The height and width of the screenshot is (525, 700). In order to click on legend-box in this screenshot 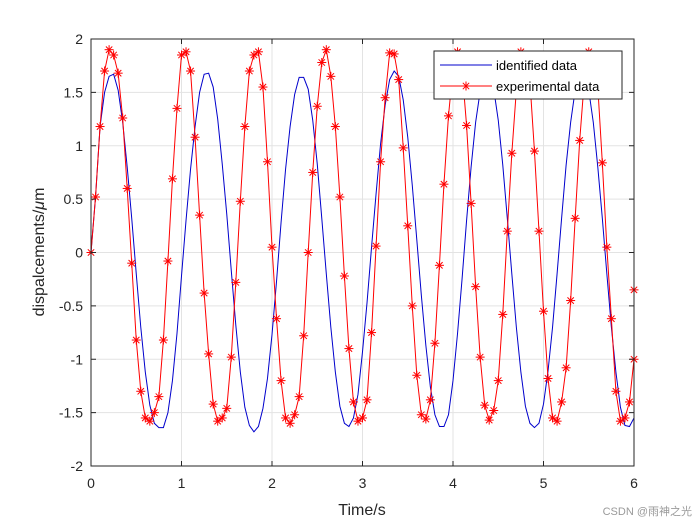, I will do `click(528, 75)`.